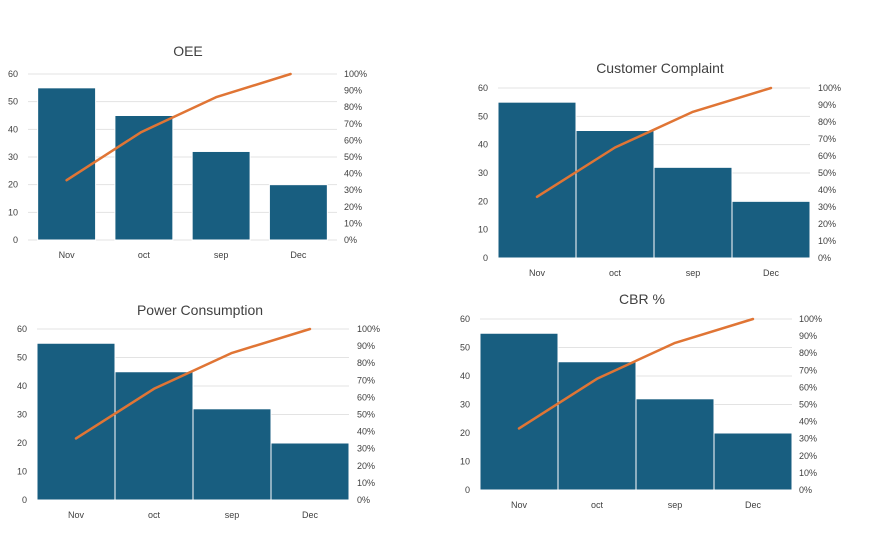 The width and height of the screenshot is (878, 534). Describe the element at coordinates (808, 370) in the screenshot. I see `y2-tick-label: 70%` at that location.